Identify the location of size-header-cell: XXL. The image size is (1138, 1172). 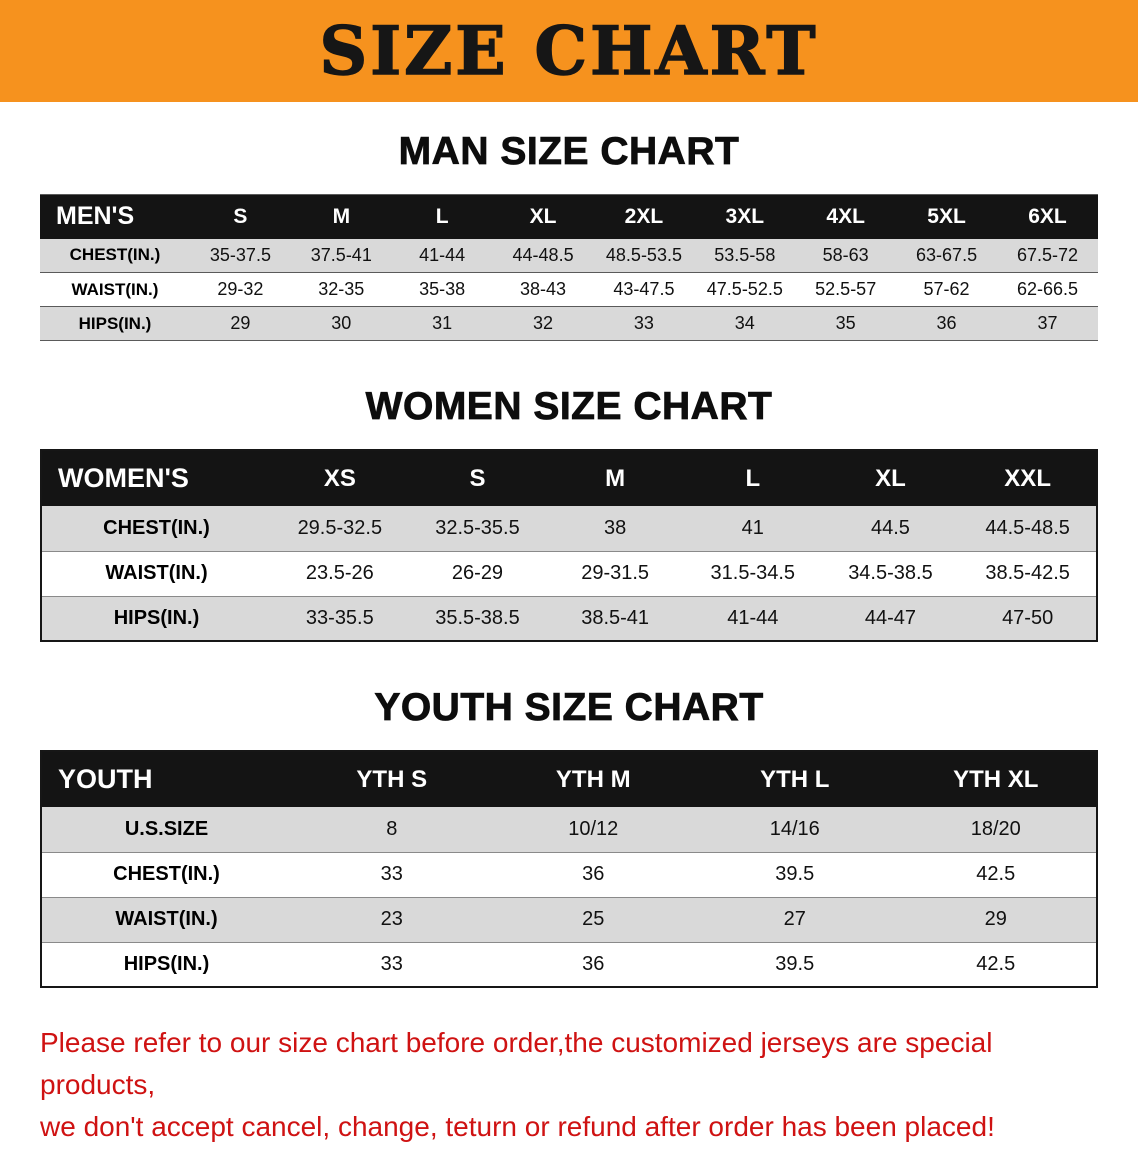
(1028, 478).